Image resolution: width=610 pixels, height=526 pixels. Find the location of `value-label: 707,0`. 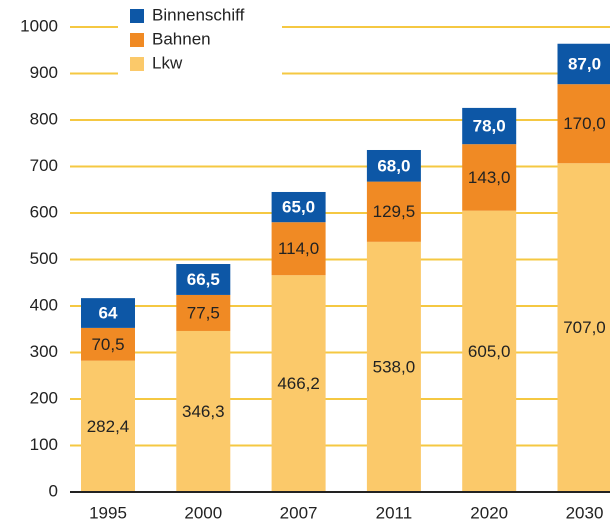

value-label: 707,0 is located at coordinates (584, 327).